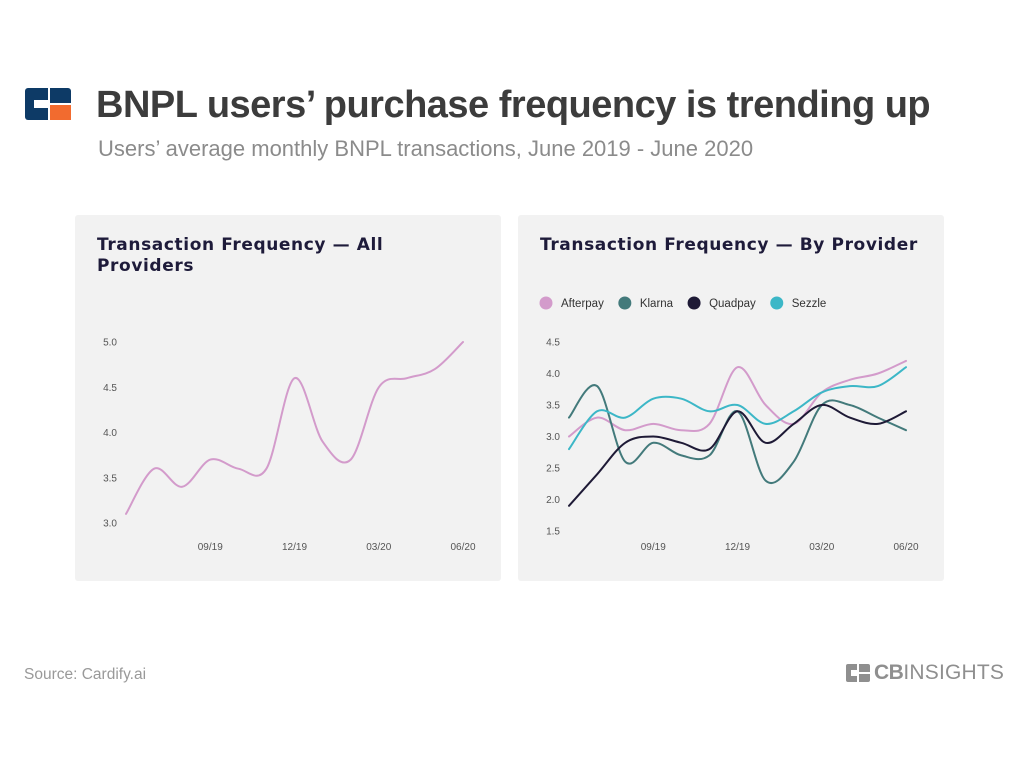 The width and height of the screenshot is (1024, 768). I want to click on legend-marker-klarna, so click(625, 303).